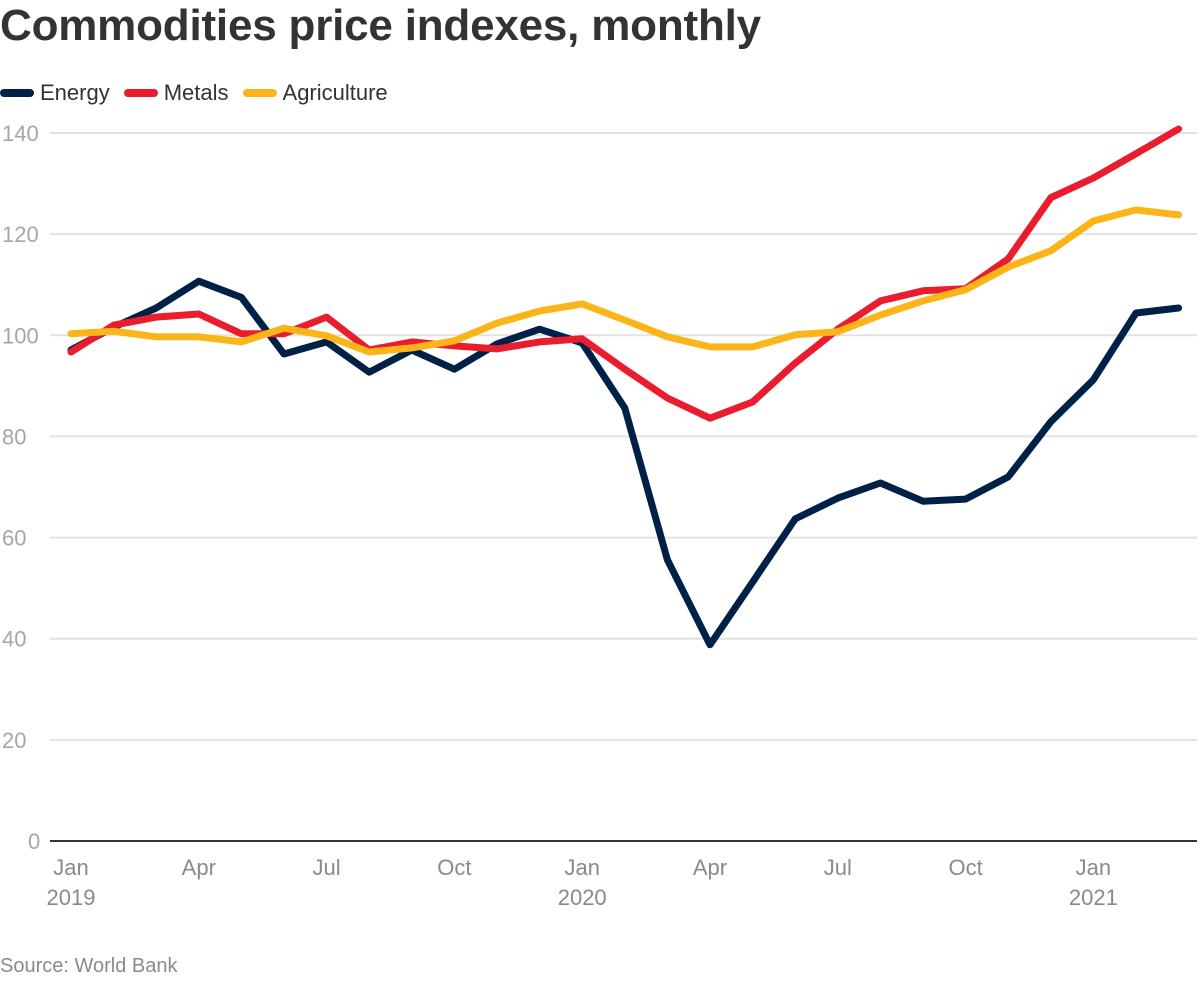 This screenshot has height=990, width=1200. I want to click on y-tick-label: 140, so click(20, 133).